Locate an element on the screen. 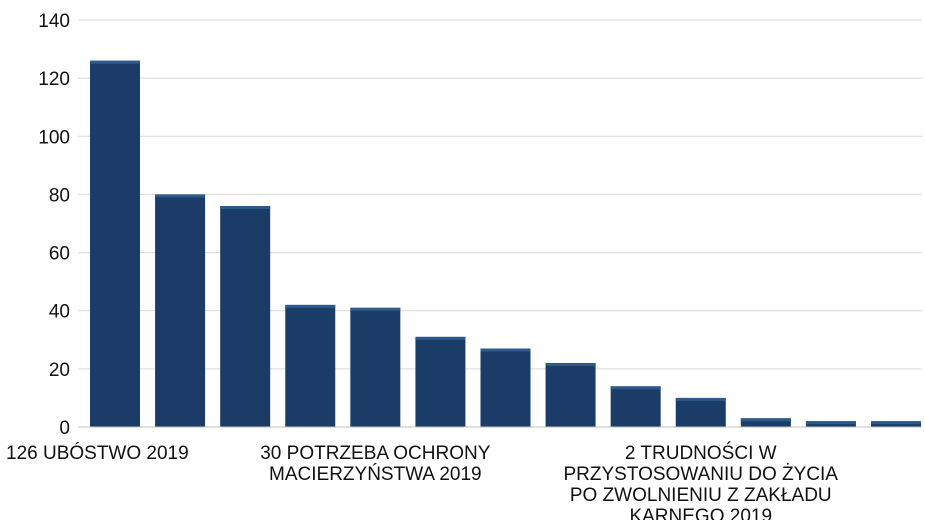 The image size is (925, 520). y-axis-ticks: 0 20 40 60 80 100 120 140 is located at coordinates (54, 225).